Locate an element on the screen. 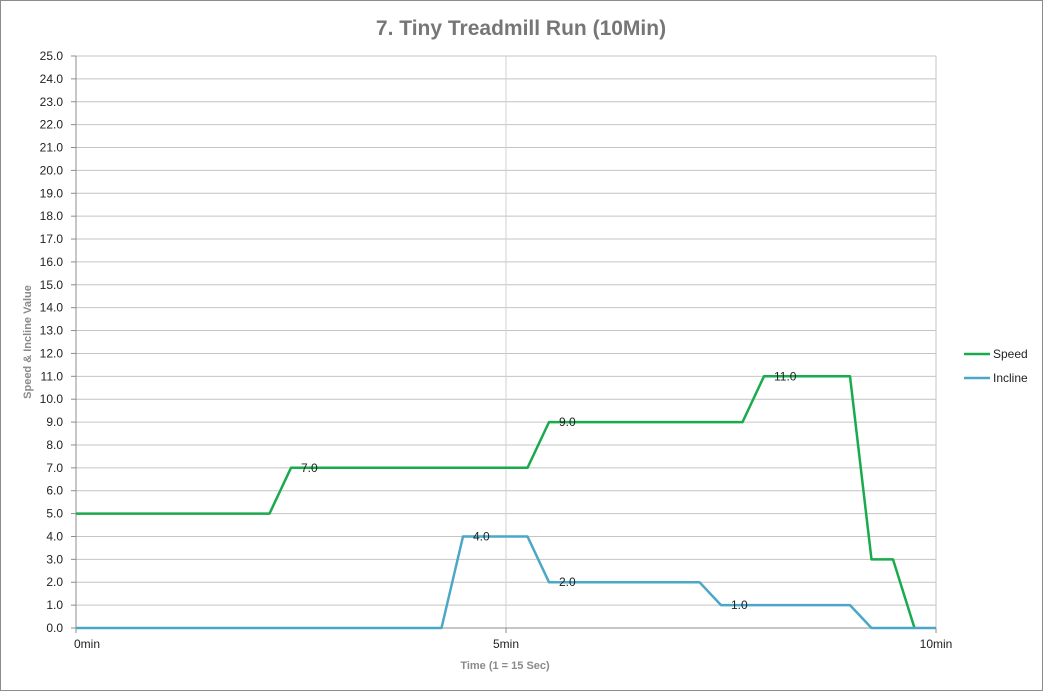  y-tick-label: 17.0 is located at coordinates (52, 239).